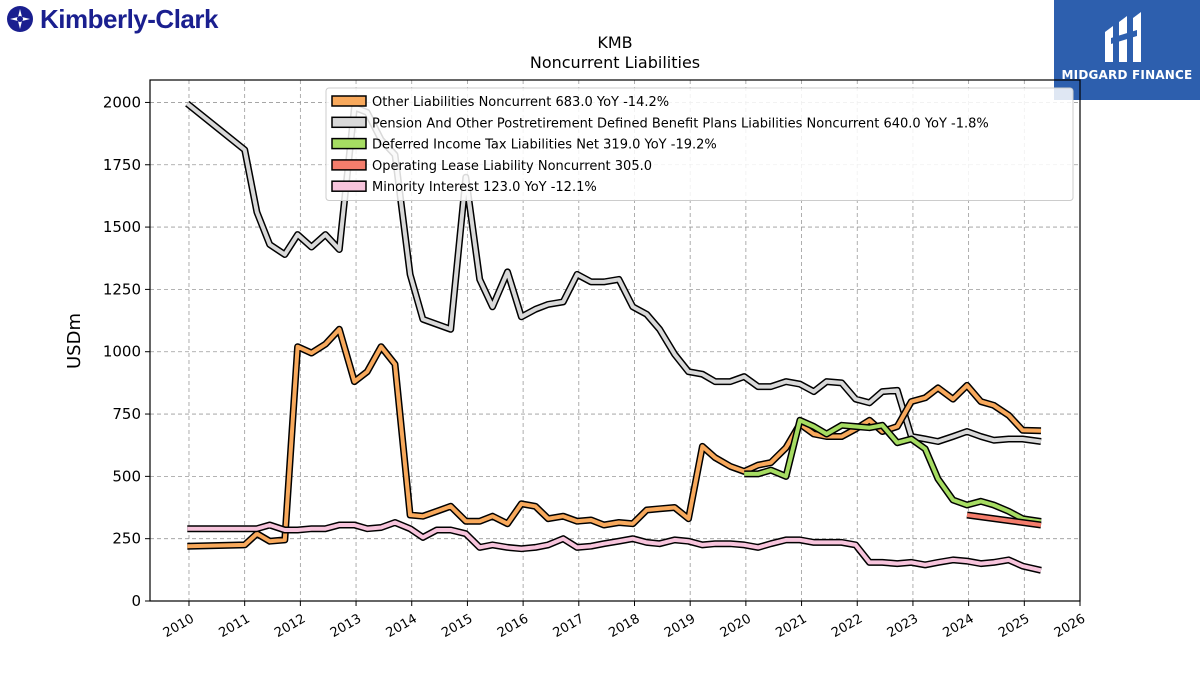 The image size is (1200, 675). Describe the element at coordinates (122, 352) in the screenshot. I see `y-tick-label: 1000` at that location.